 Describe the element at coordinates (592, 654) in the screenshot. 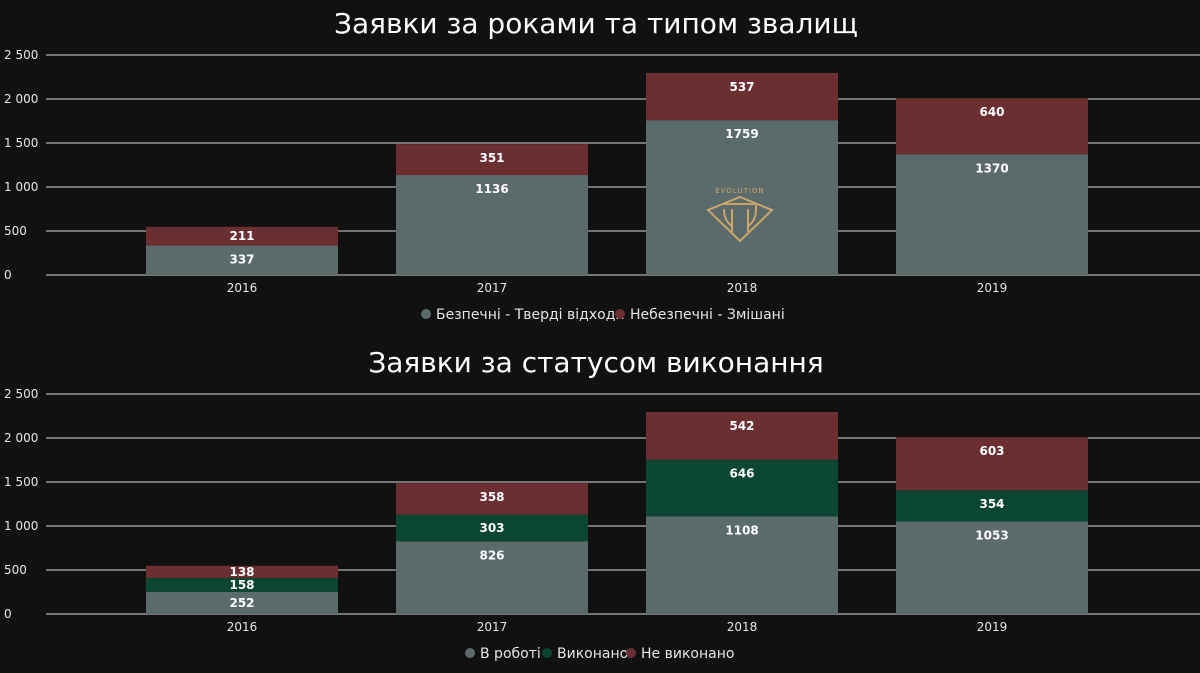

I see `legend-label: Виконано` at that location.